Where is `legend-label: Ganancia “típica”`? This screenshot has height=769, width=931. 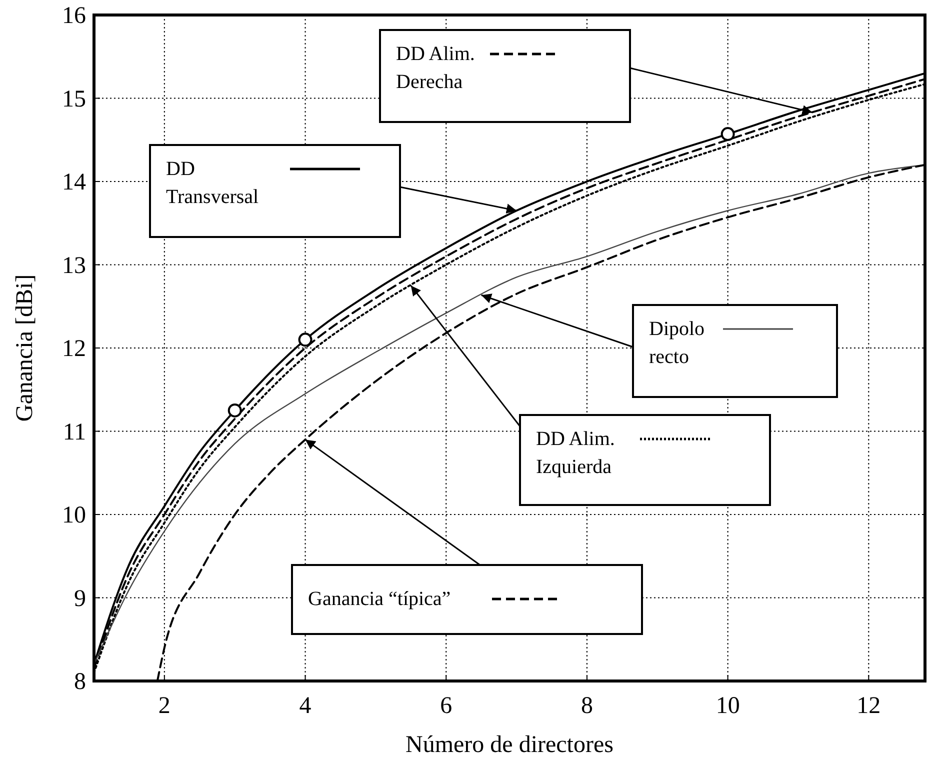 legend-label: Ganancia “típica” is located at coordinates (379, 599).